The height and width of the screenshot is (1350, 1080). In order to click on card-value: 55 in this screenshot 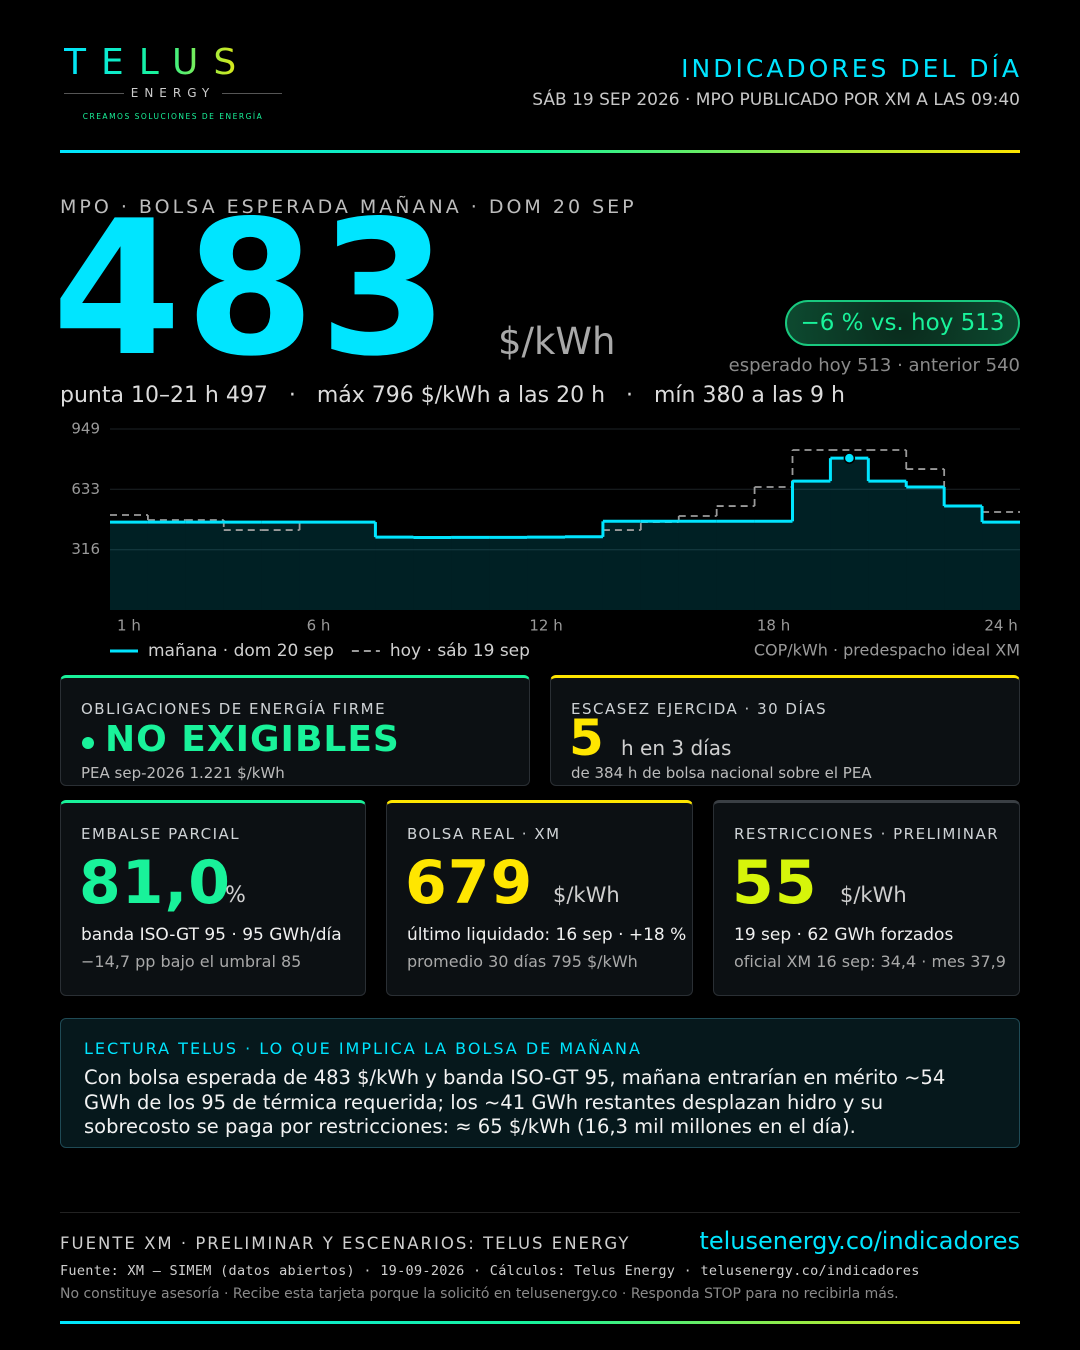, I will do `click(775, 883)`.